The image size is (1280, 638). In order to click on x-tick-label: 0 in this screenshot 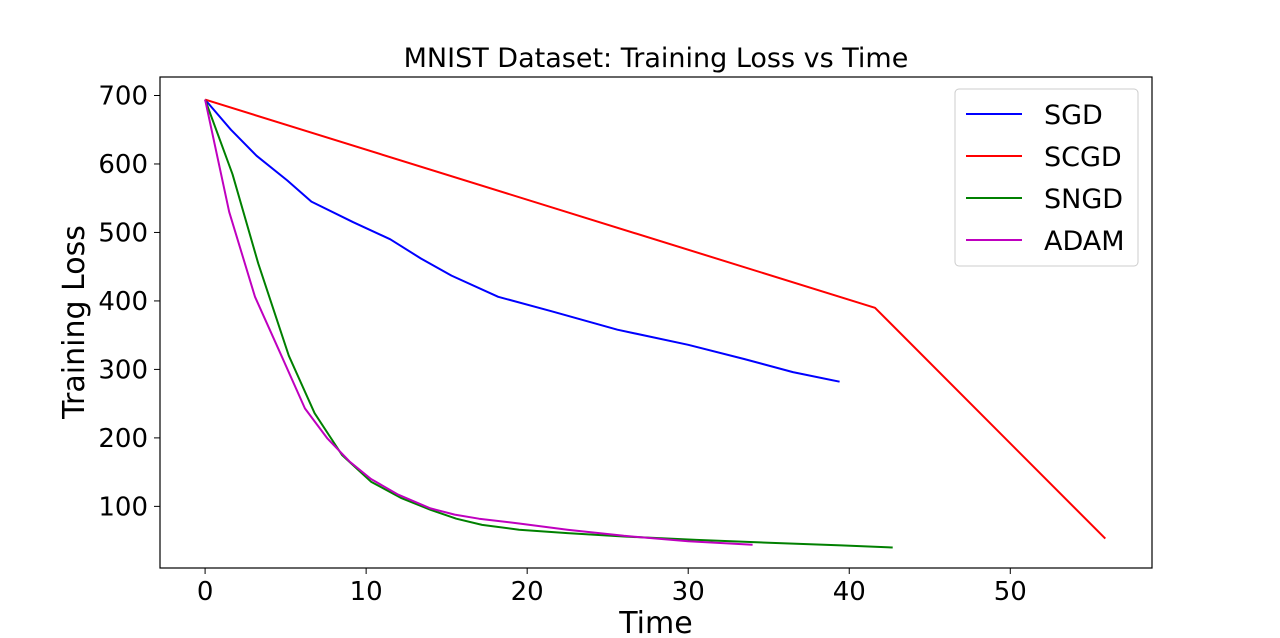, I will do `click(205, 592)`.